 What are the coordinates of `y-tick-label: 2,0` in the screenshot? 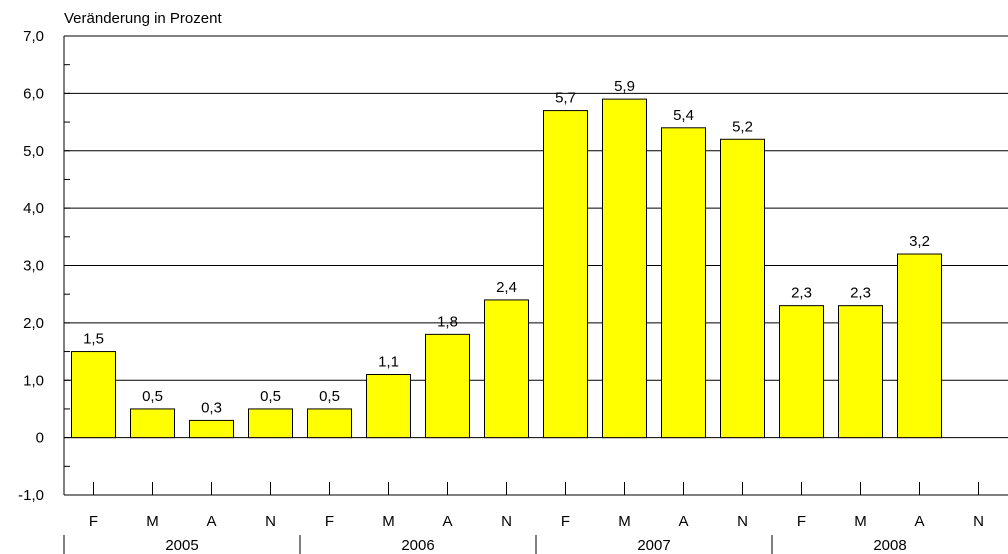 It's located at (33, 323).